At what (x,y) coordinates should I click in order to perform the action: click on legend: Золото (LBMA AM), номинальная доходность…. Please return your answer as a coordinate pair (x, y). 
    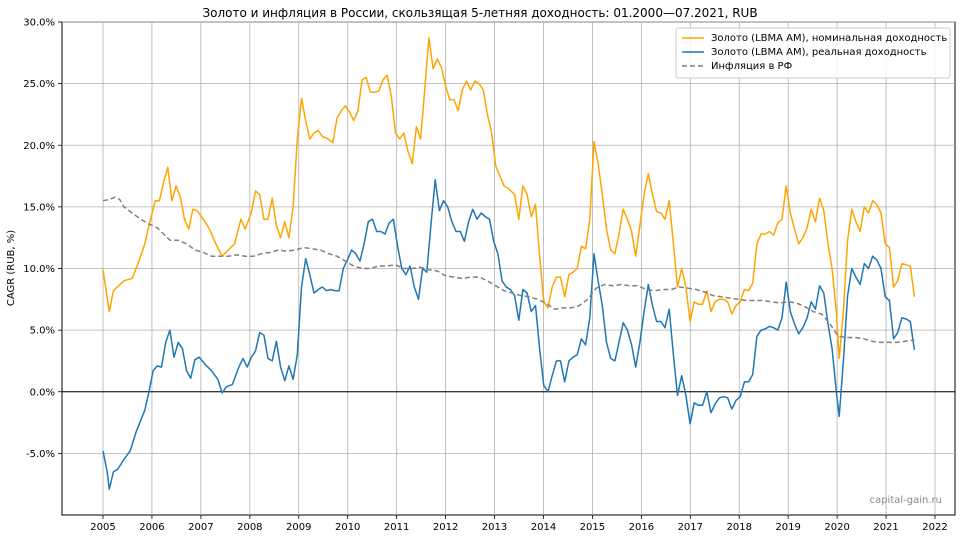
    Looking at the image, I should click on (813, 53).